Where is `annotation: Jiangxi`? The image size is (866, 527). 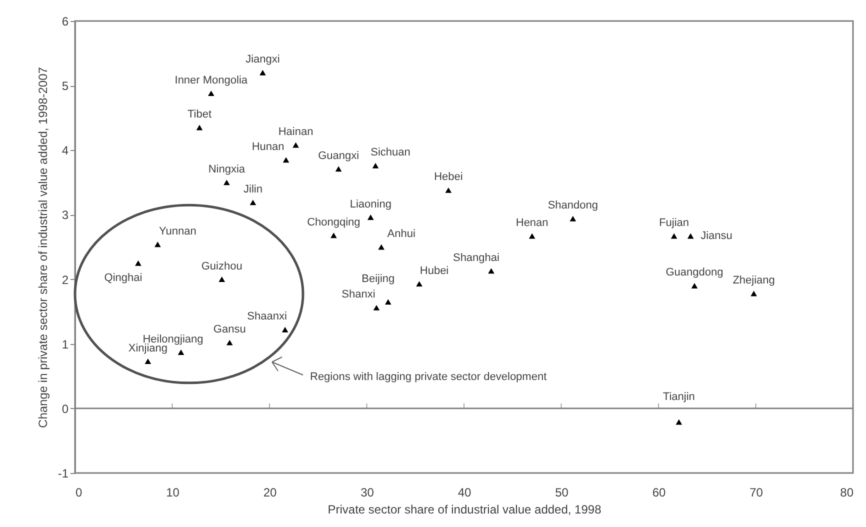 annotation: Jiangxi is located at coordinates (263, 60).